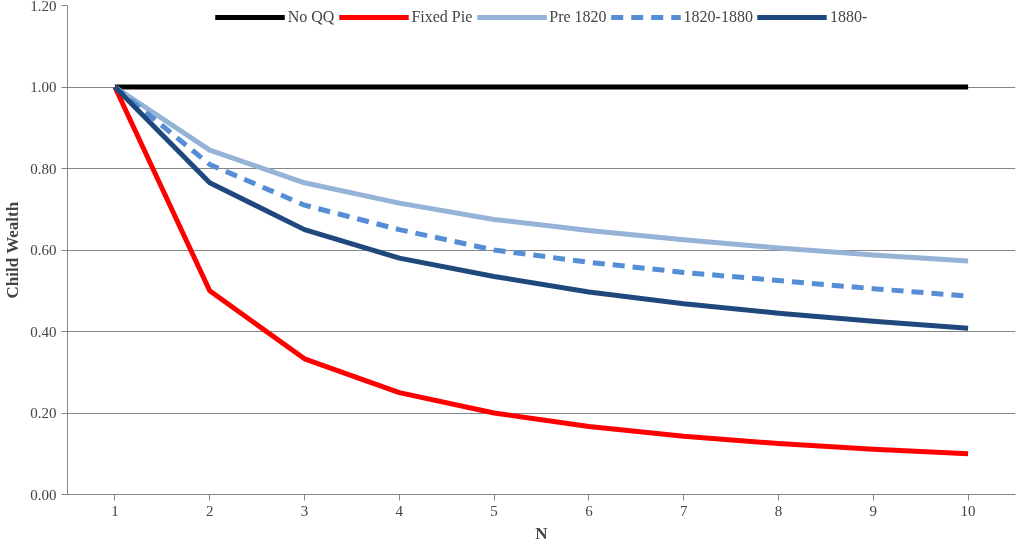  Describe the element at coordinates (873, 510) in the screenshot. I see `x-tick-label: 9` at that location.